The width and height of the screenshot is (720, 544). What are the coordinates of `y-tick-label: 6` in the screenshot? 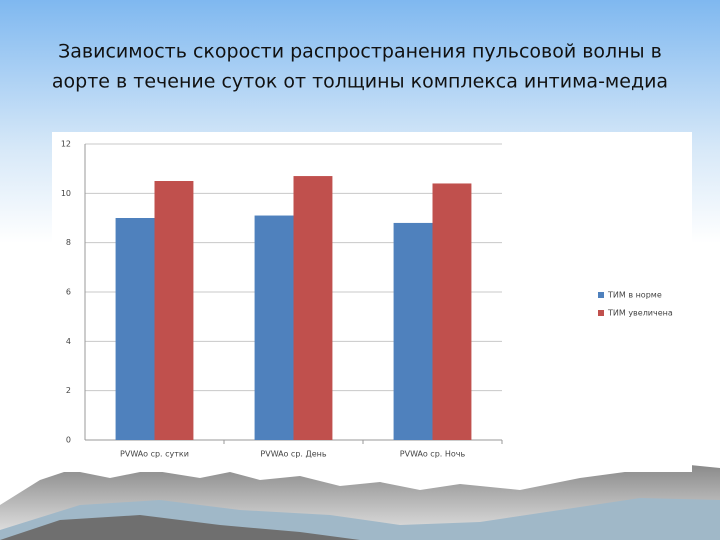 It's located at (68, 292).